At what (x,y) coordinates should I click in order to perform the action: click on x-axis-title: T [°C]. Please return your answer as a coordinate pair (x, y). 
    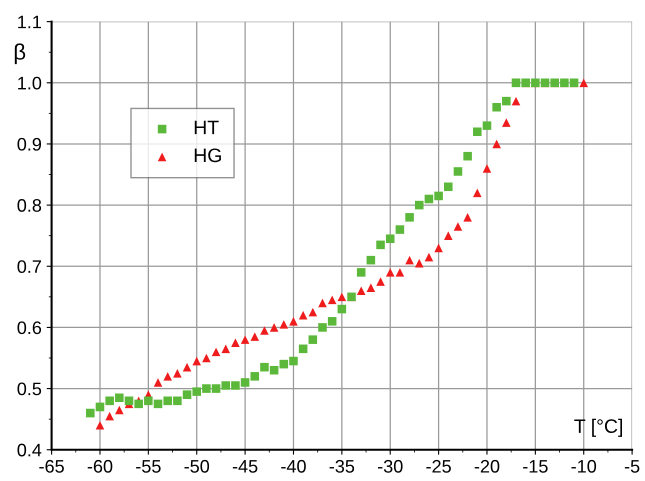
    Looking at the image, I should click on (598, 427).